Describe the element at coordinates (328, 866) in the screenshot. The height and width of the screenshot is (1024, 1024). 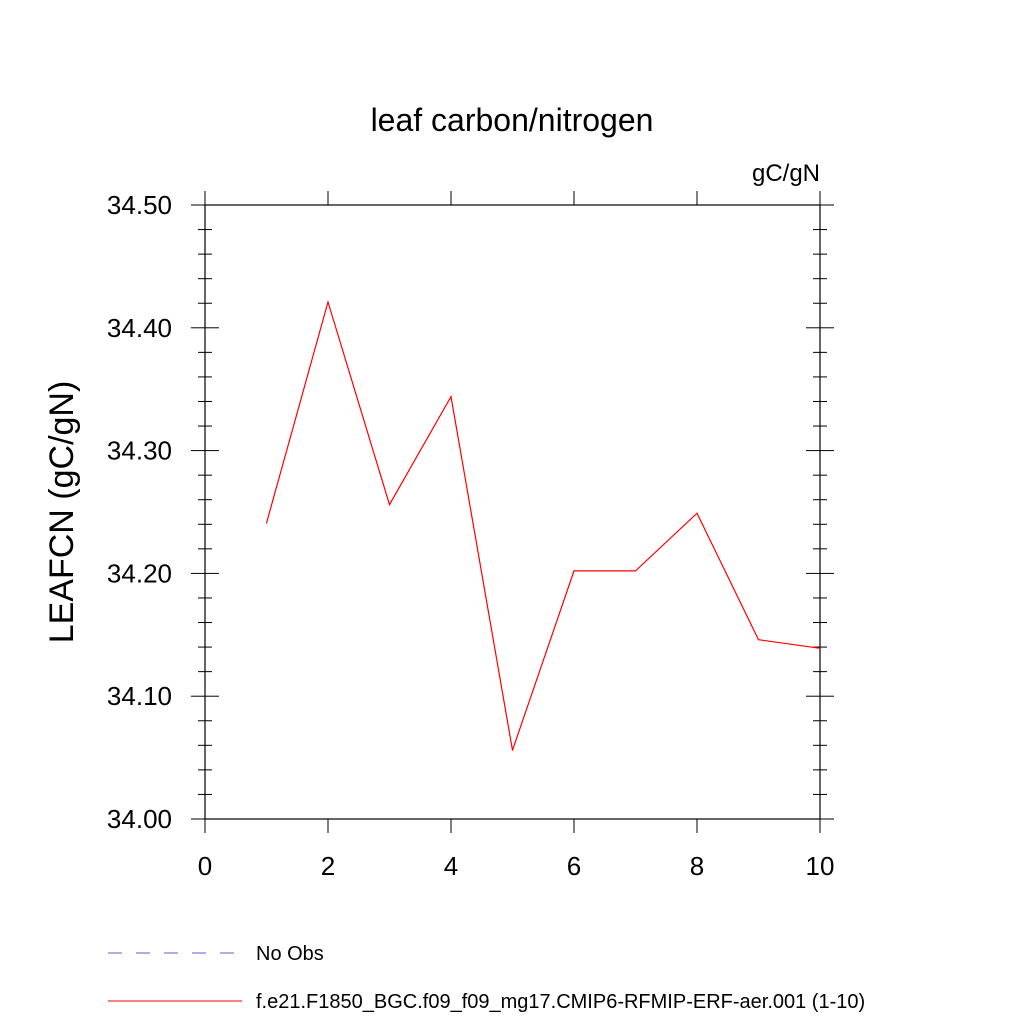
I see `x-tick-label: 2` at that location.